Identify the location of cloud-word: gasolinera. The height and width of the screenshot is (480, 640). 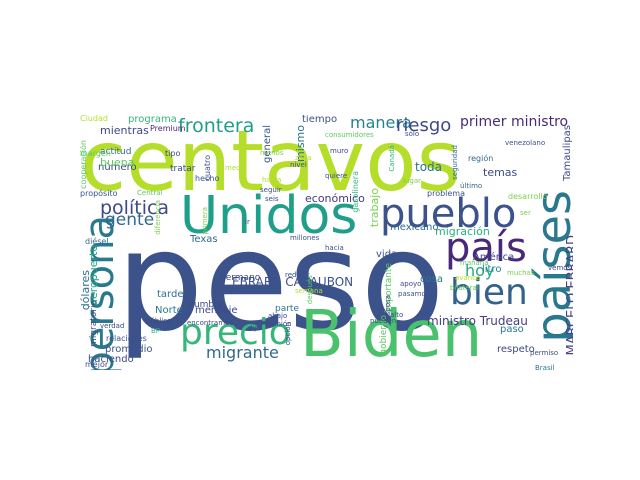
(355, 192).